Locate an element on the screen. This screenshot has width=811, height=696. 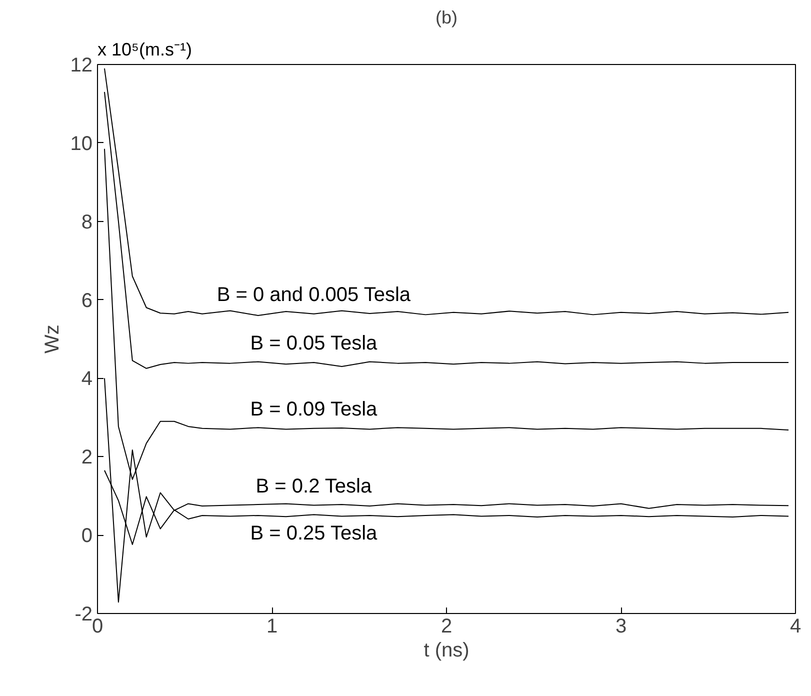
series-label: B = 0.05 Tesla is located at coordinates (314, 343).